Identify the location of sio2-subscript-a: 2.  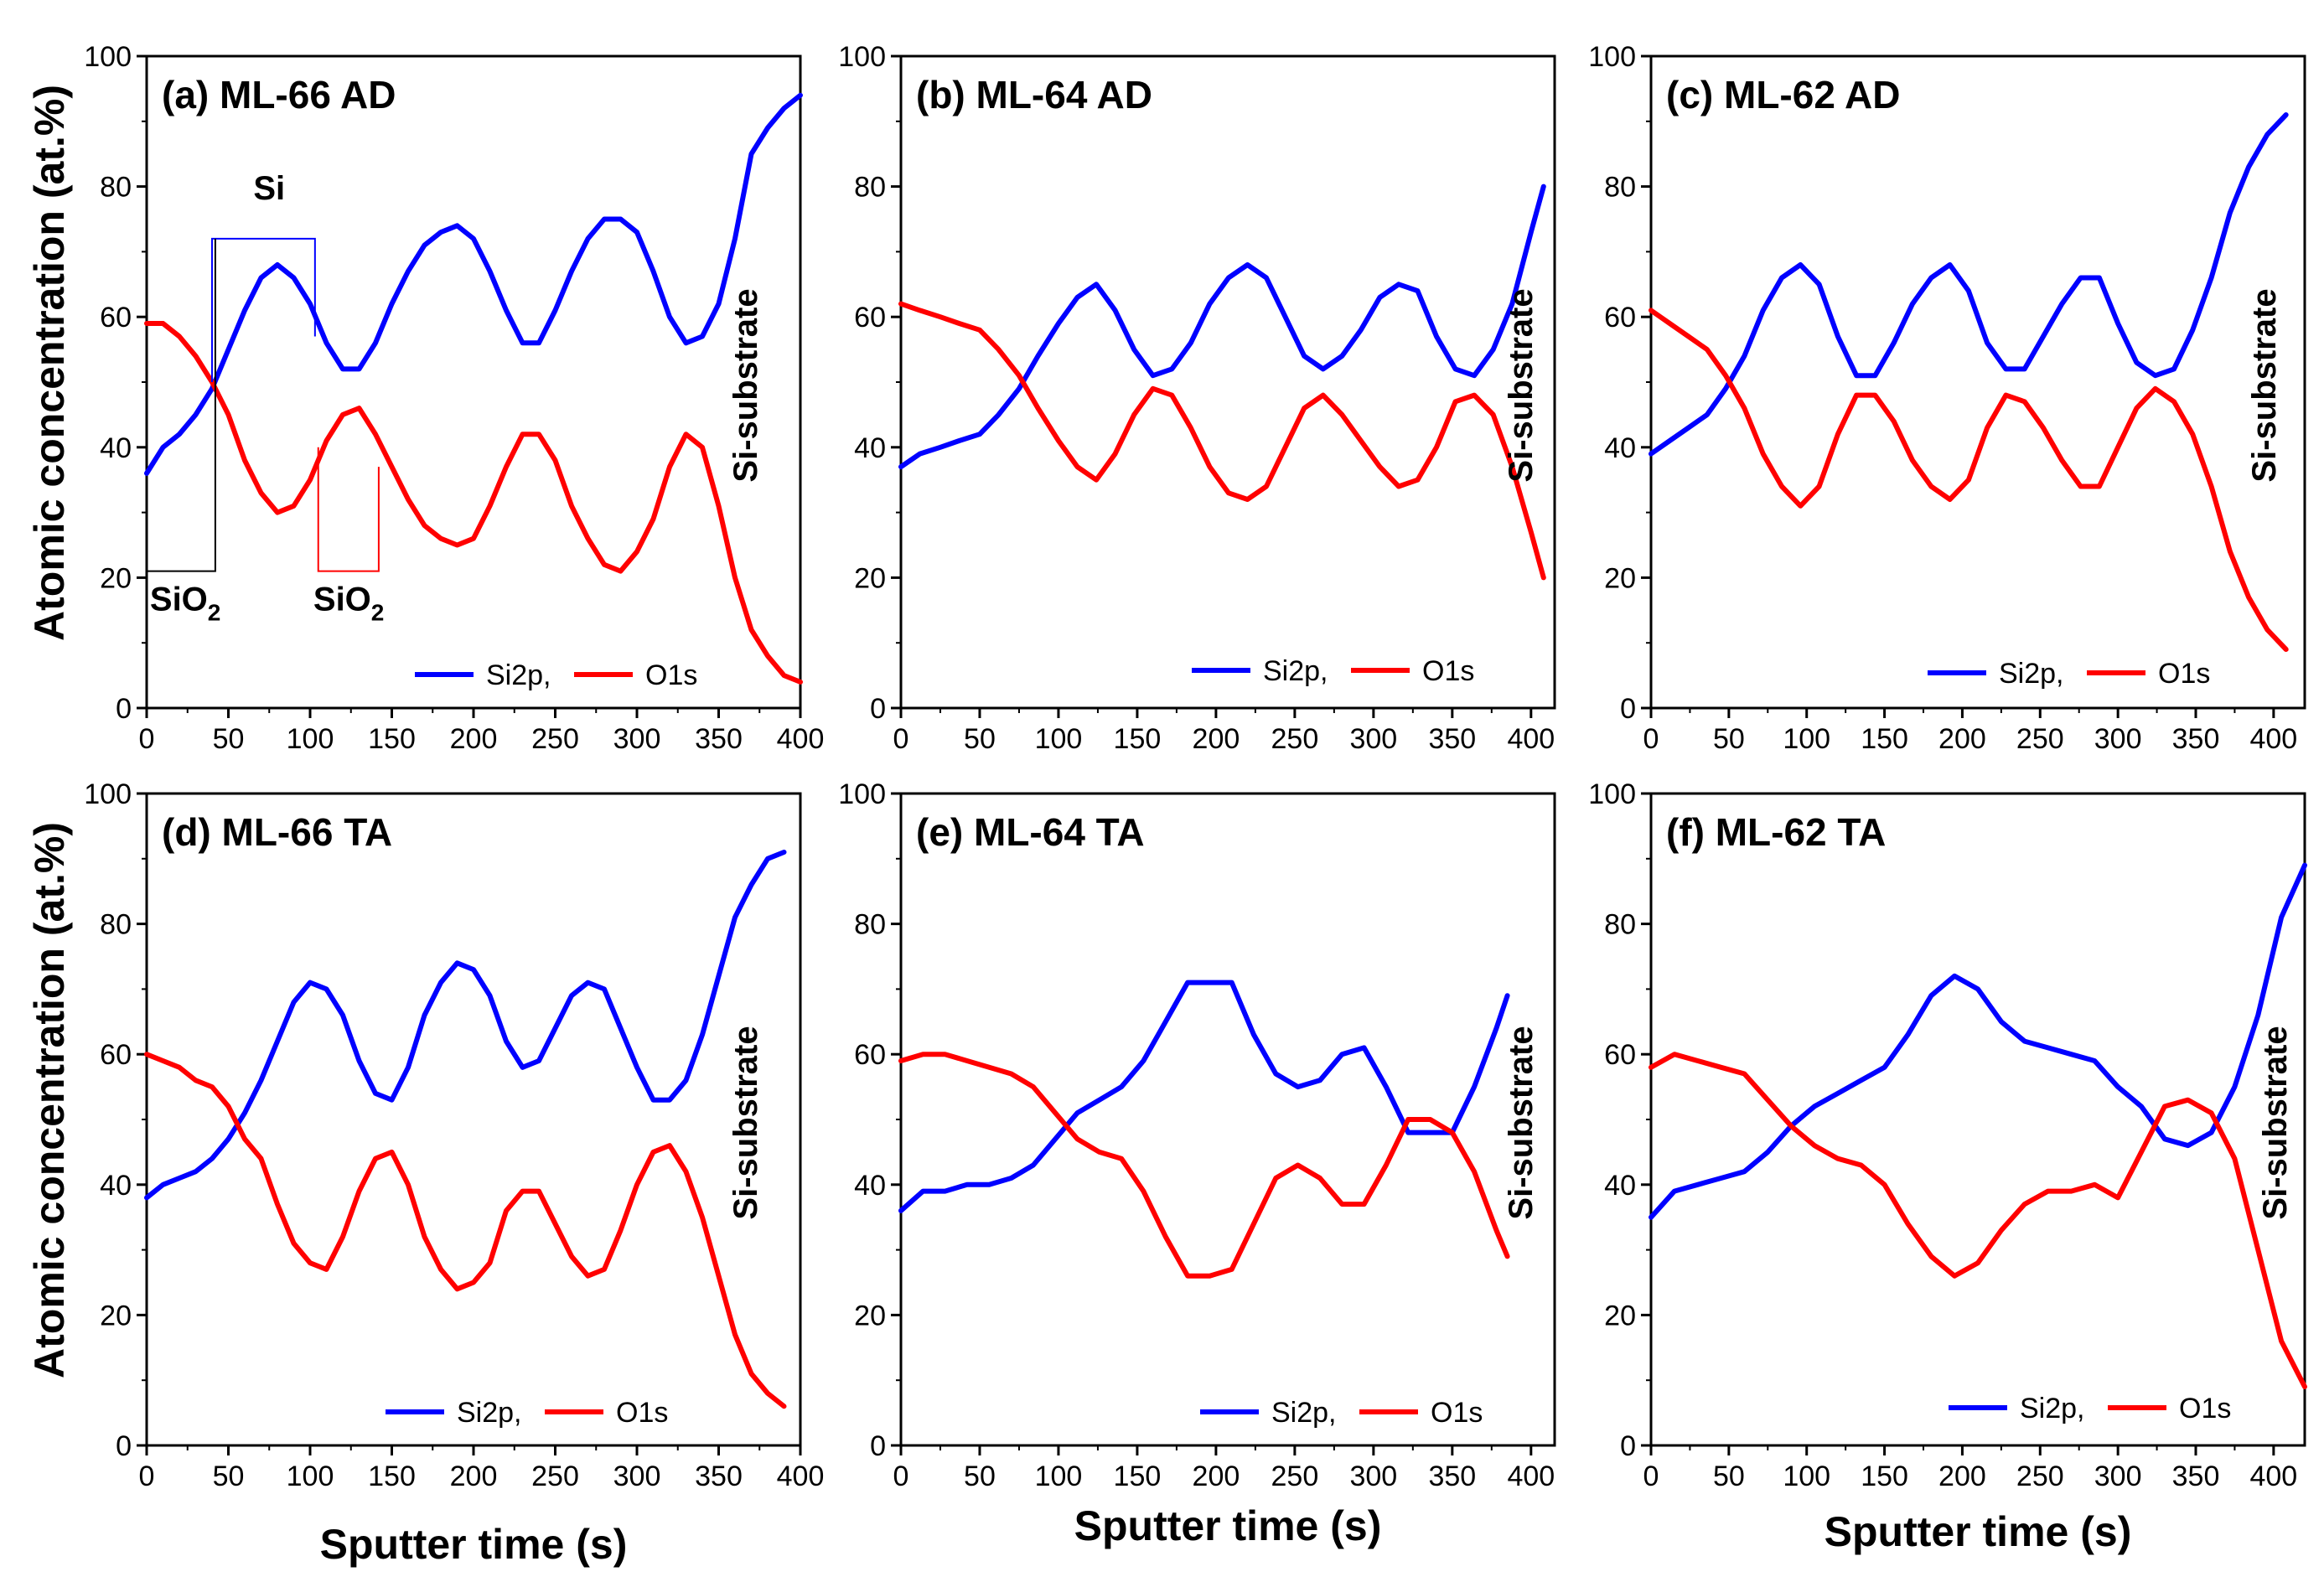
(215, 612).